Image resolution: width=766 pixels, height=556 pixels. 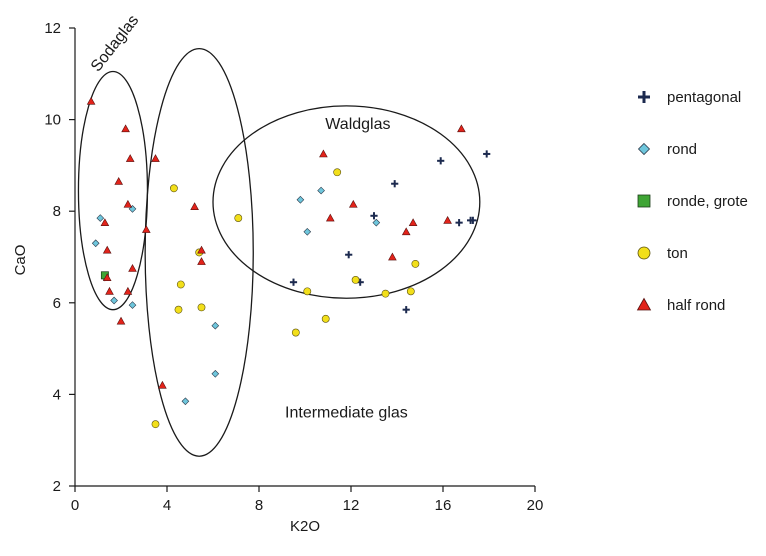 I want to click on x-tick-label: 0, so click(x=75, y=505).